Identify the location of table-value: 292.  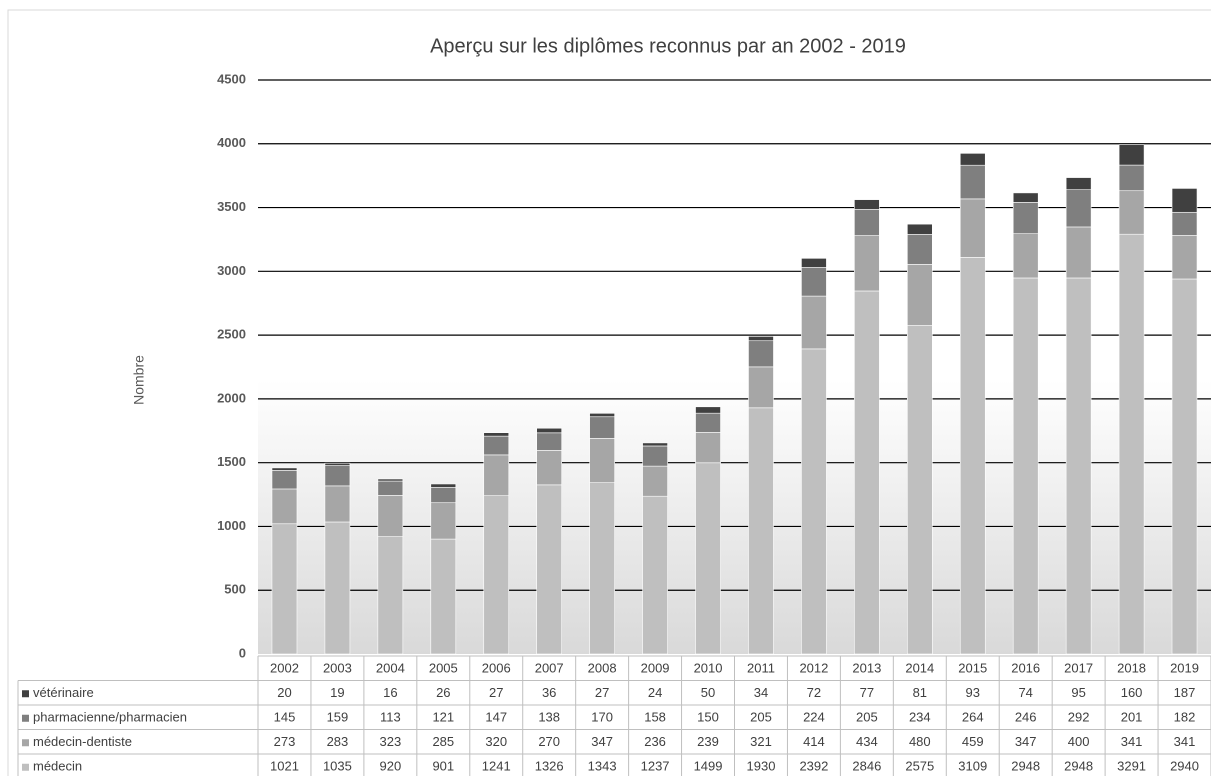
(1079, 717).